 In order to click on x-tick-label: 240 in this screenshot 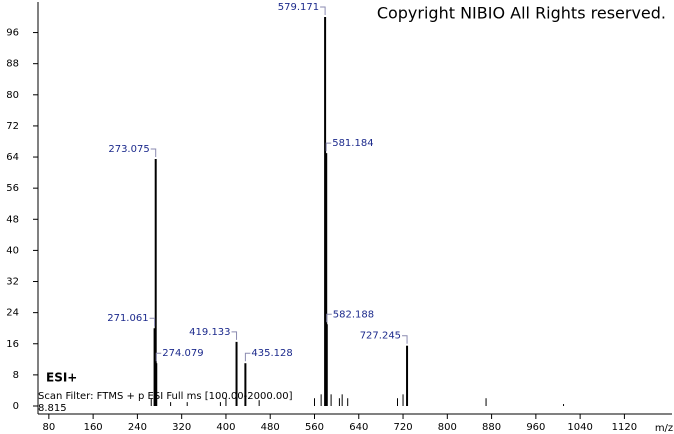, I will do `click(137, 427)`.